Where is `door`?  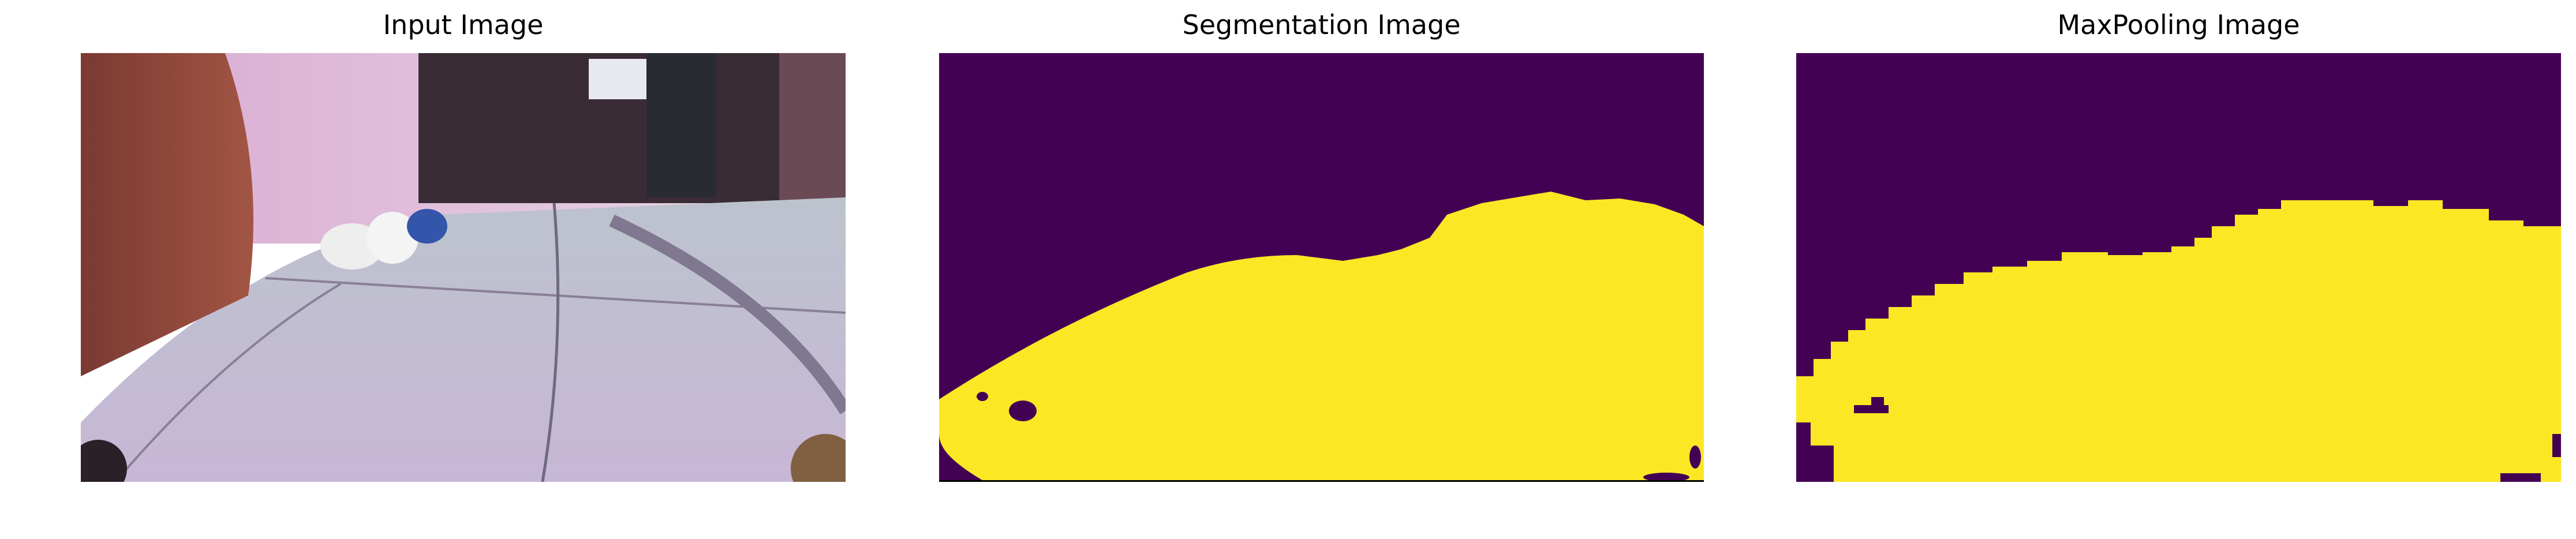
door is located at coordinates (167, 215).